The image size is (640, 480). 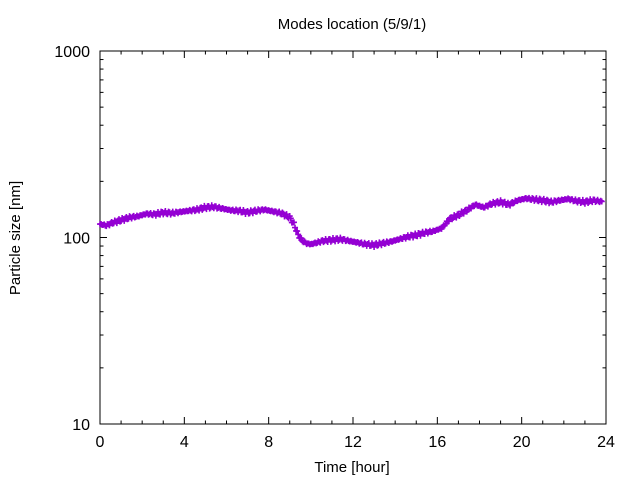 What do you see at coordinates (353, 442) in the screenshot?
I see `x-tick-label: 12` at bounding box center [353, 442].